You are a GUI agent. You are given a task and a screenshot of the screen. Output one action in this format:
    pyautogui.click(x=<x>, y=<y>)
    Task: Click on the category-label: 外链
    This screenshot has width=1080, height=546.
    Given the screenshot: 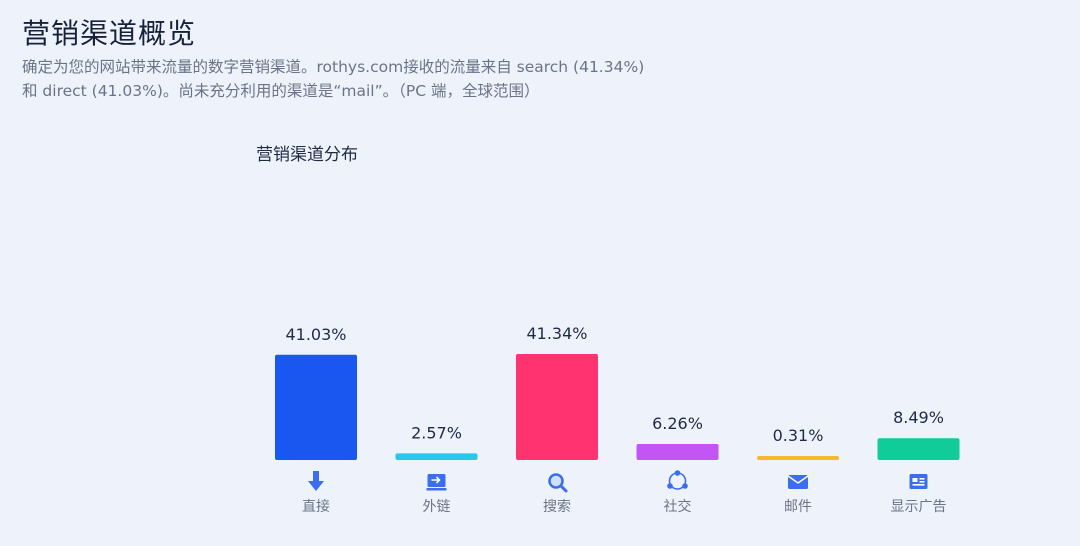 What is the action you would take?
    pyautogui.click(x=437, y=507)
    